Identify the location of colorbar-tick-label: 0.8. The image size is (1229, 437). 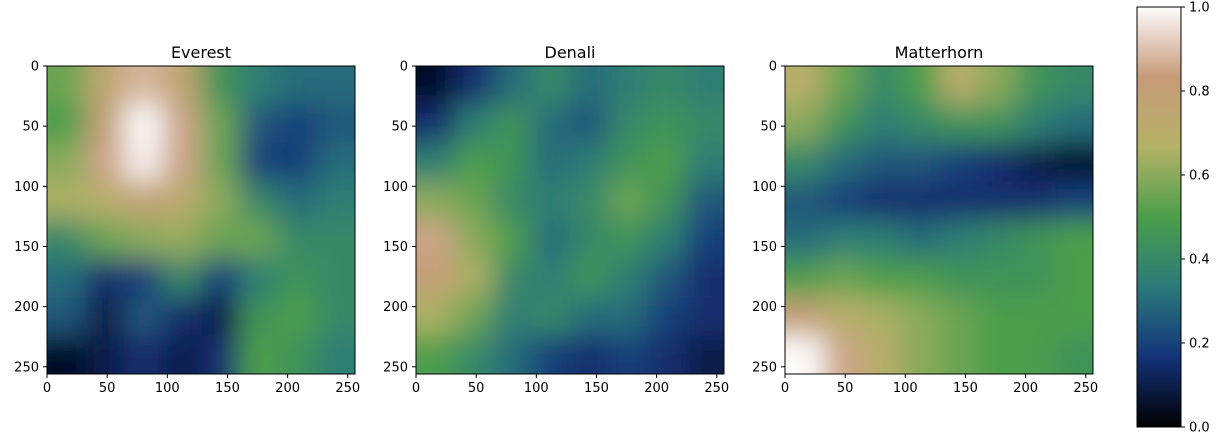
(1199, 92).